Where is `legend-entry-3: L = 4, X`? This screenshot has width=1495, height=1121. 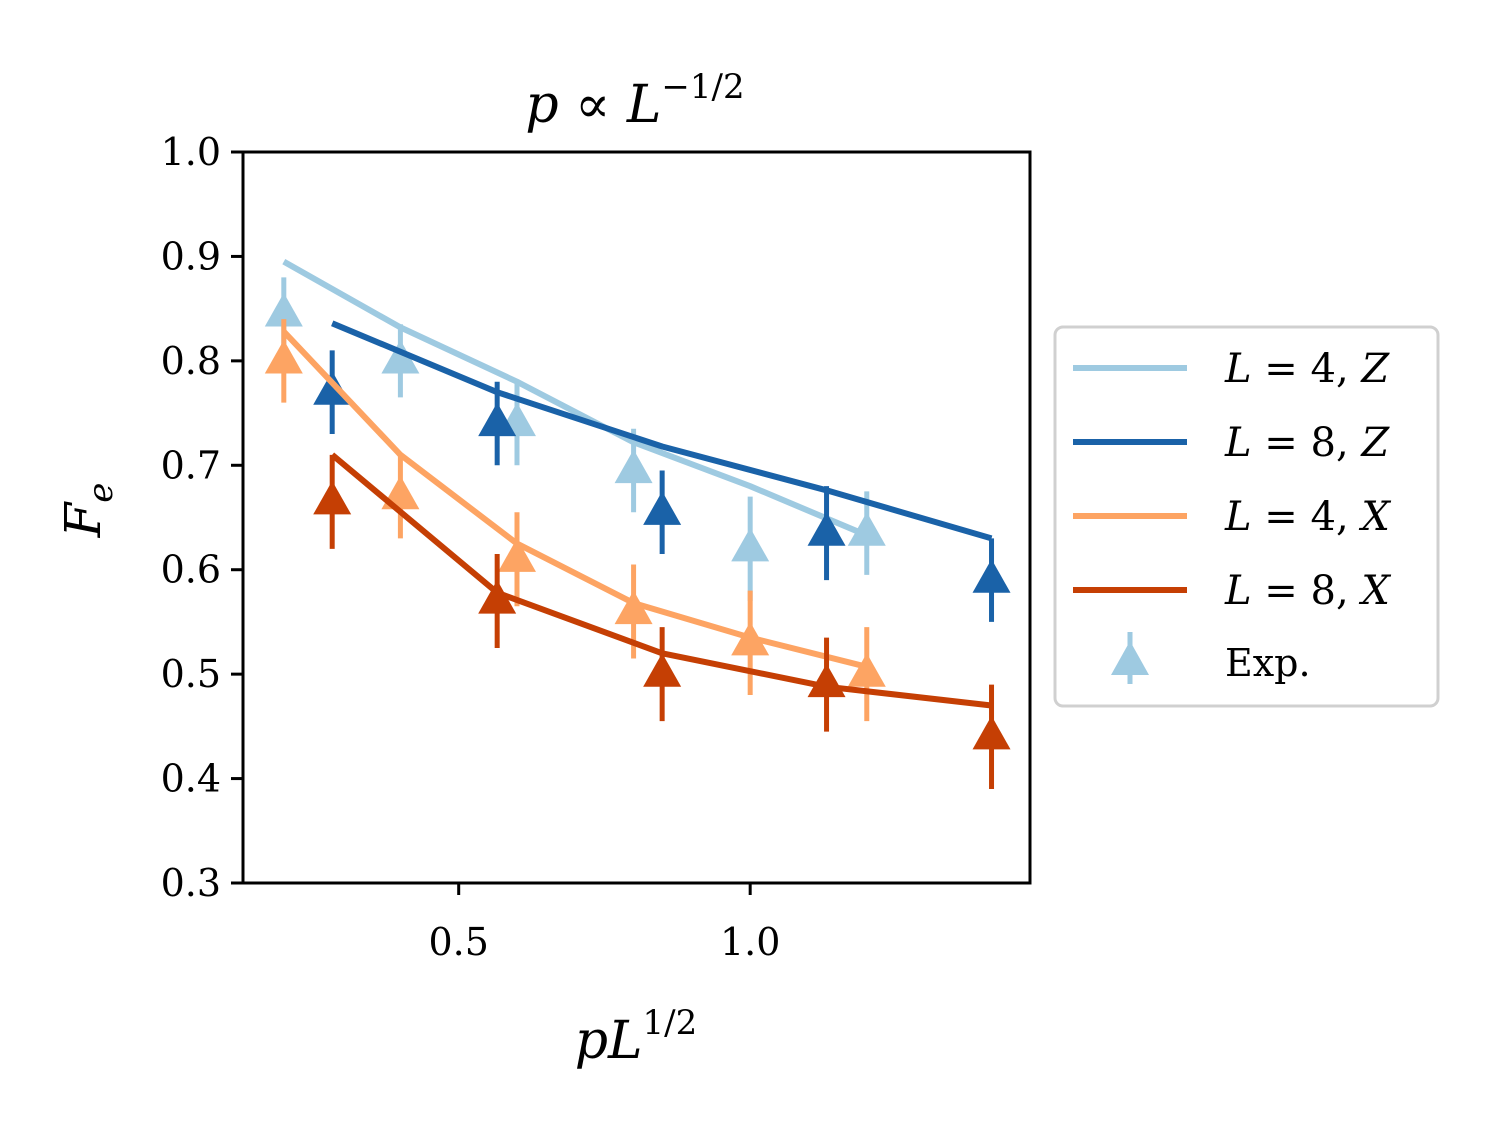
legend-entry-3: L = 4, X is located at coordinates (1232, 517).